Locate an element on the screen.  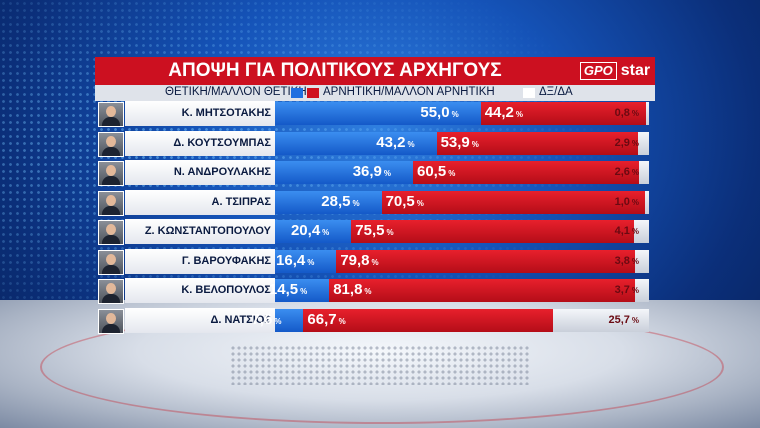
stacked-bar: 43,2% 53,9% 2,9% is located at coordinates (462, 143).